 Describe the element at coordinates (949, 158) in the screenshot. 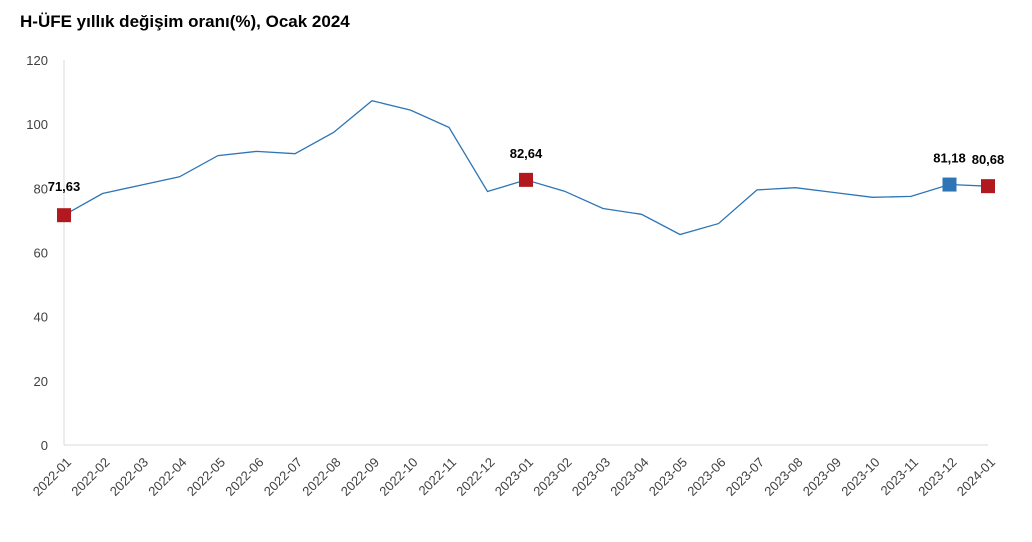

I see `data-label: 81,18` at that location.